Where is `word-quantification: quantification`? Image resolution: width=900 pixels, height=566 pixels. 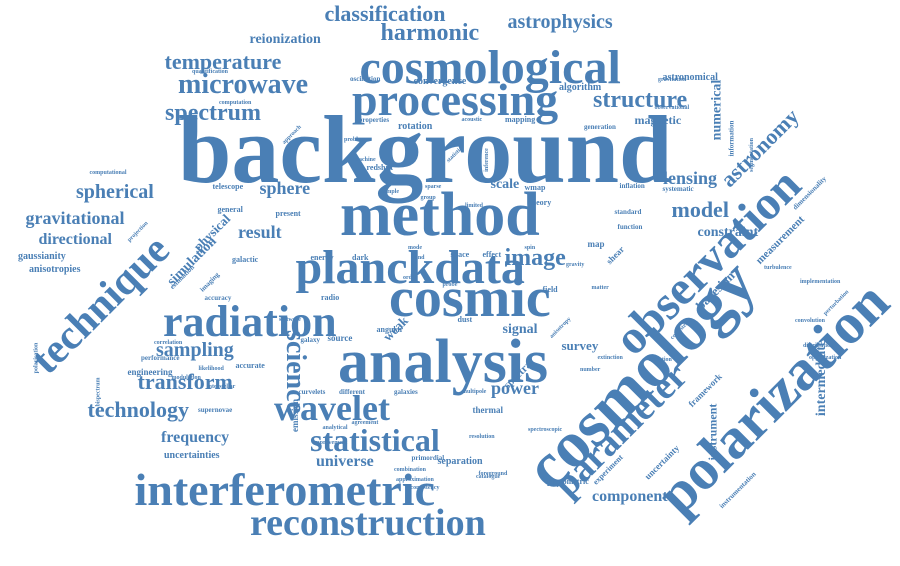 word-quantification: quantification is located at coordinates (210, 72).